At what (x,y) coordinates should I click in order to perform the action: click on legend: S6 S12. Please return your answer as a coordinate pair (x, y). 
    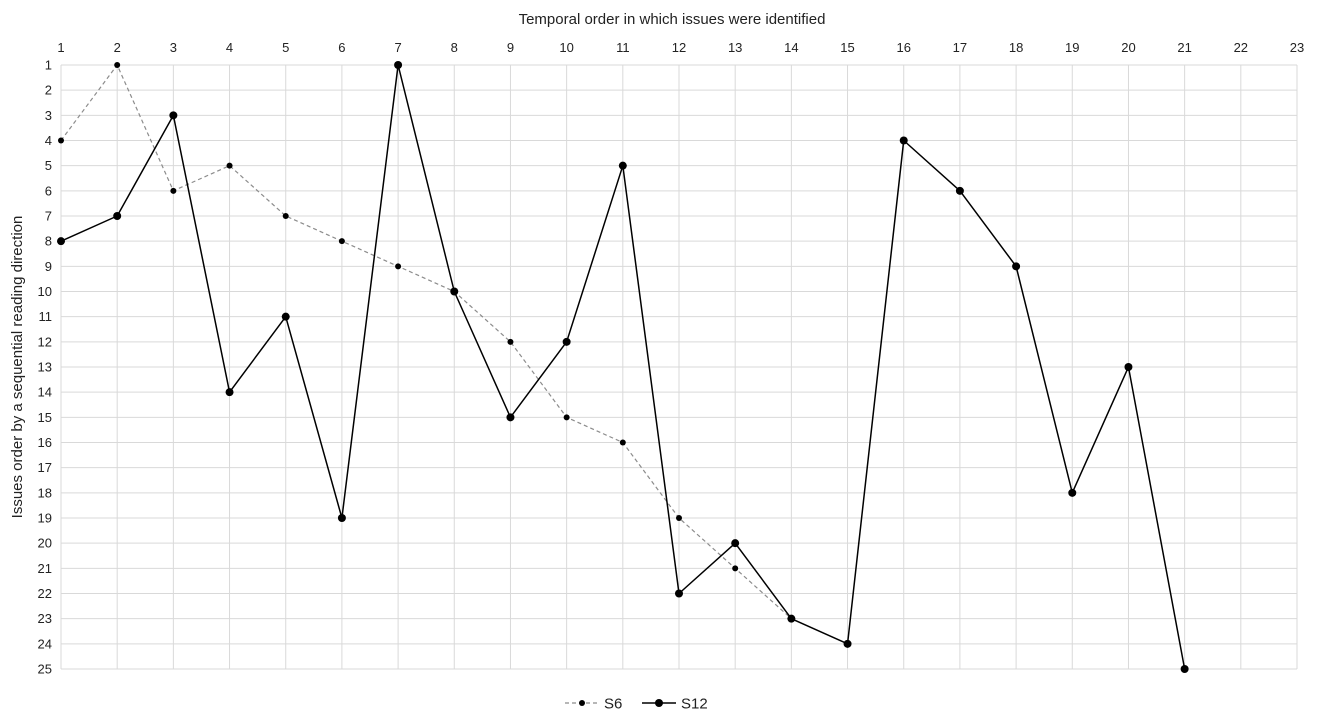
    Looking at the image, I should click on (636, 704).